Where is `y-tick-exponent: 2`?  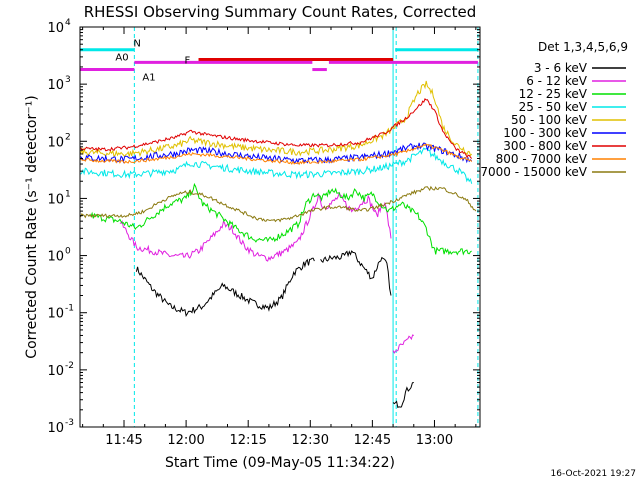
y-tick-exponent: 2 is located at coordinates (68, 137).